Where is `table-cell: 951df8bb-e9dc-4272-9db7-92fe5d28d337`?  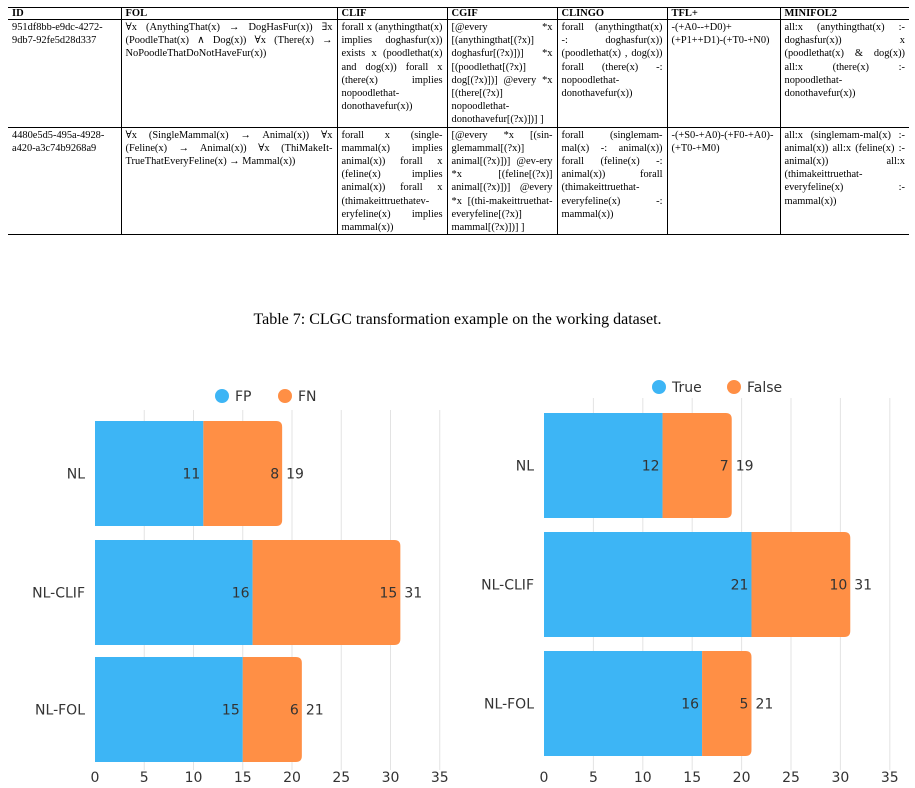 table-cell: 951df8bb-e9dc-4272-9db7-92fe5d28d337 is located at coordinates (64, 73).